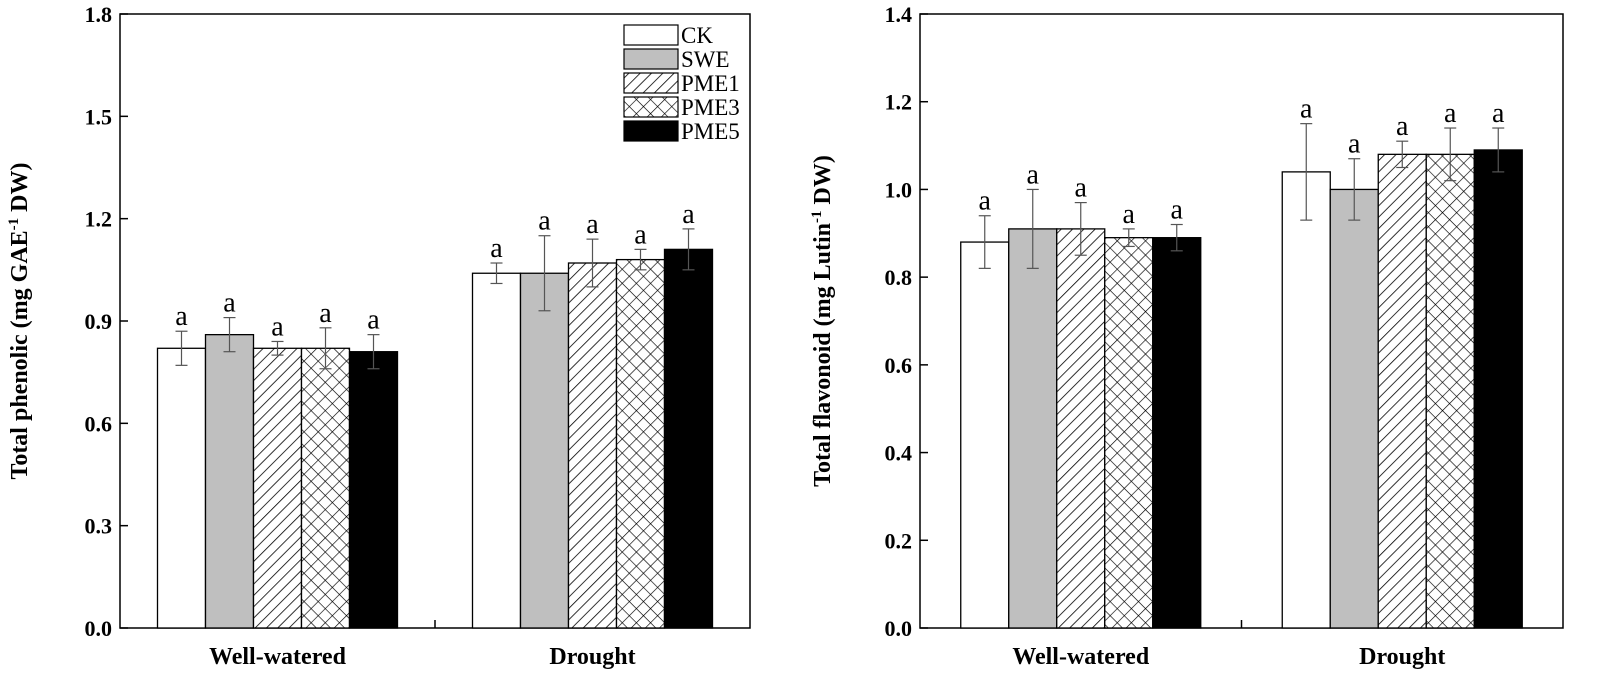 The height and width of the screenshot is (691, 1605). Describe the element at coordinates (710, 83) in the screenshot. I see `legend-label: PME1` at that location.